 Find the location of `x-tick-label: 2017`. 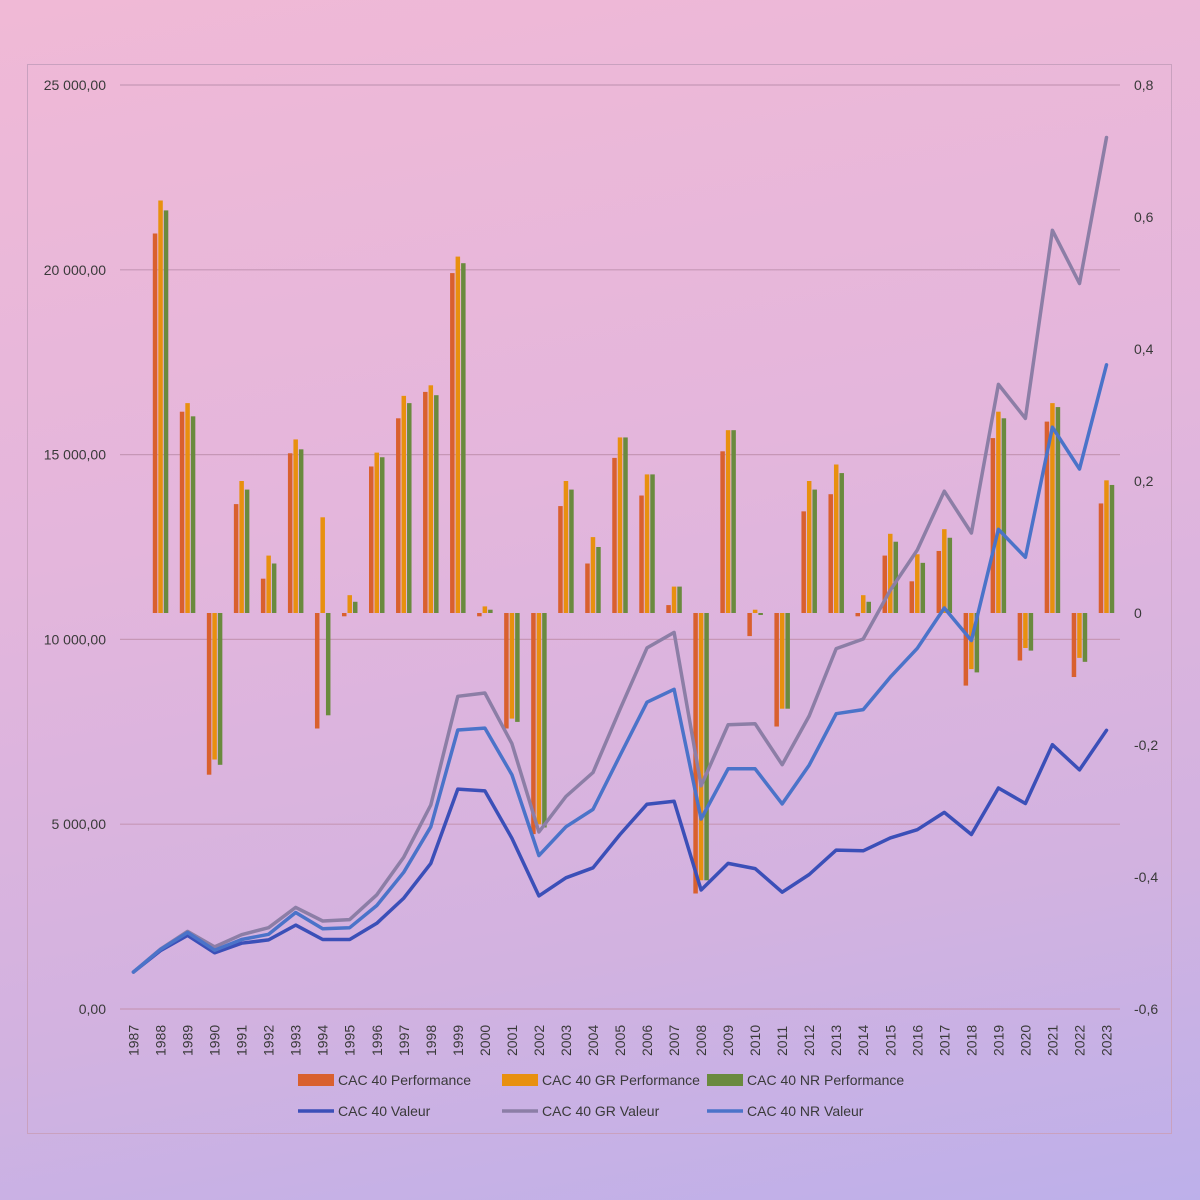

x-tick-label: 2017 is located at coordinates (944, 1040).